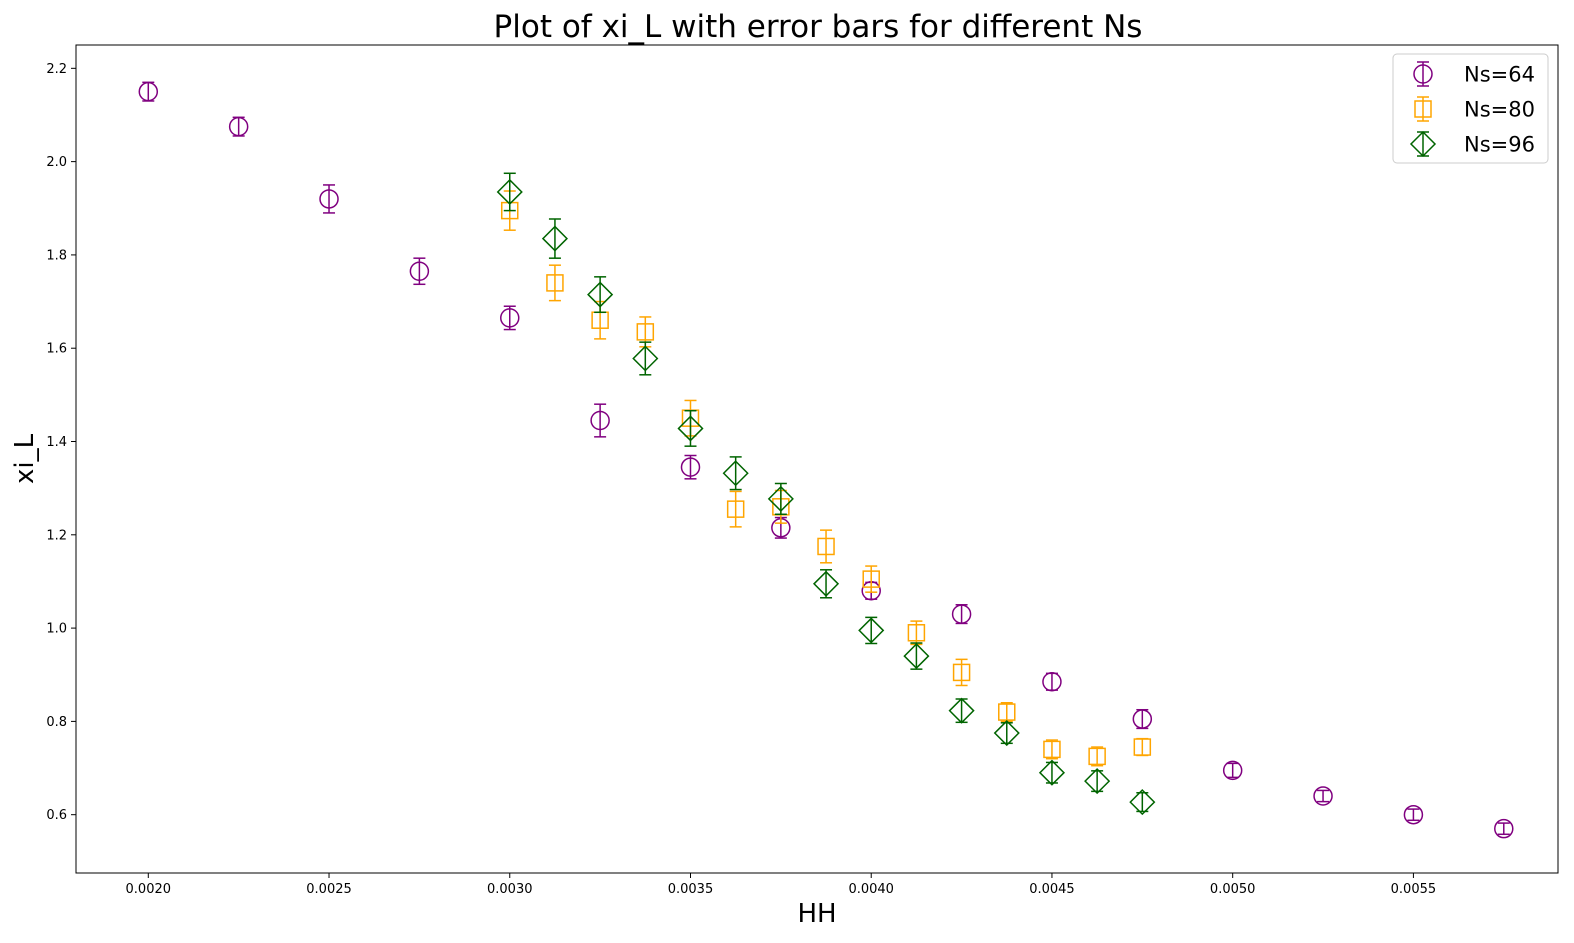  Describe the element at coordinates (56, 815) in the screenshot. I see `y-tick-label: 0.6` at that location.